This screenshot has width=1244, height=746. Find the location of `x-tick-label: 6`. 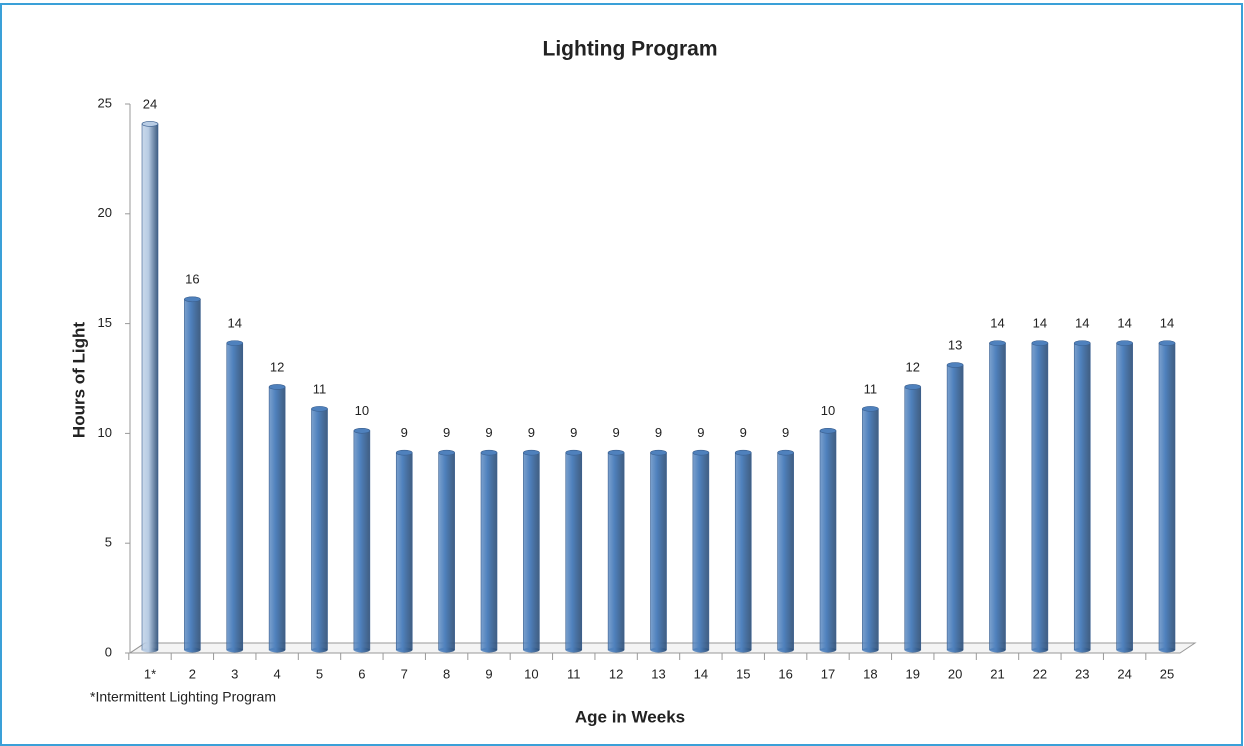

x-tick-label: 6 is located at coordinates (361, 673).